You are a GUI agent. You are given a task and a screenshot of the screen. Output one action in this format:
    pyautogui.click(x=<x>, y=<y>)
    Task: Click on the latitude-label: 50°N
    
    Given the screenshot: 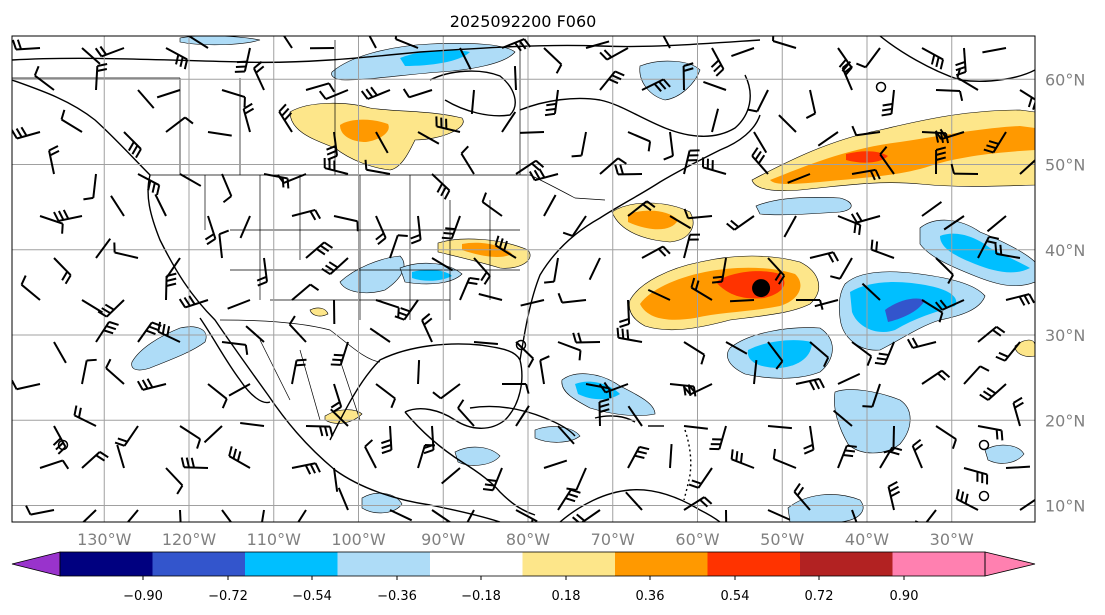 What is the action you would take?
    pyautogui.click(x=1065, y=165)
    